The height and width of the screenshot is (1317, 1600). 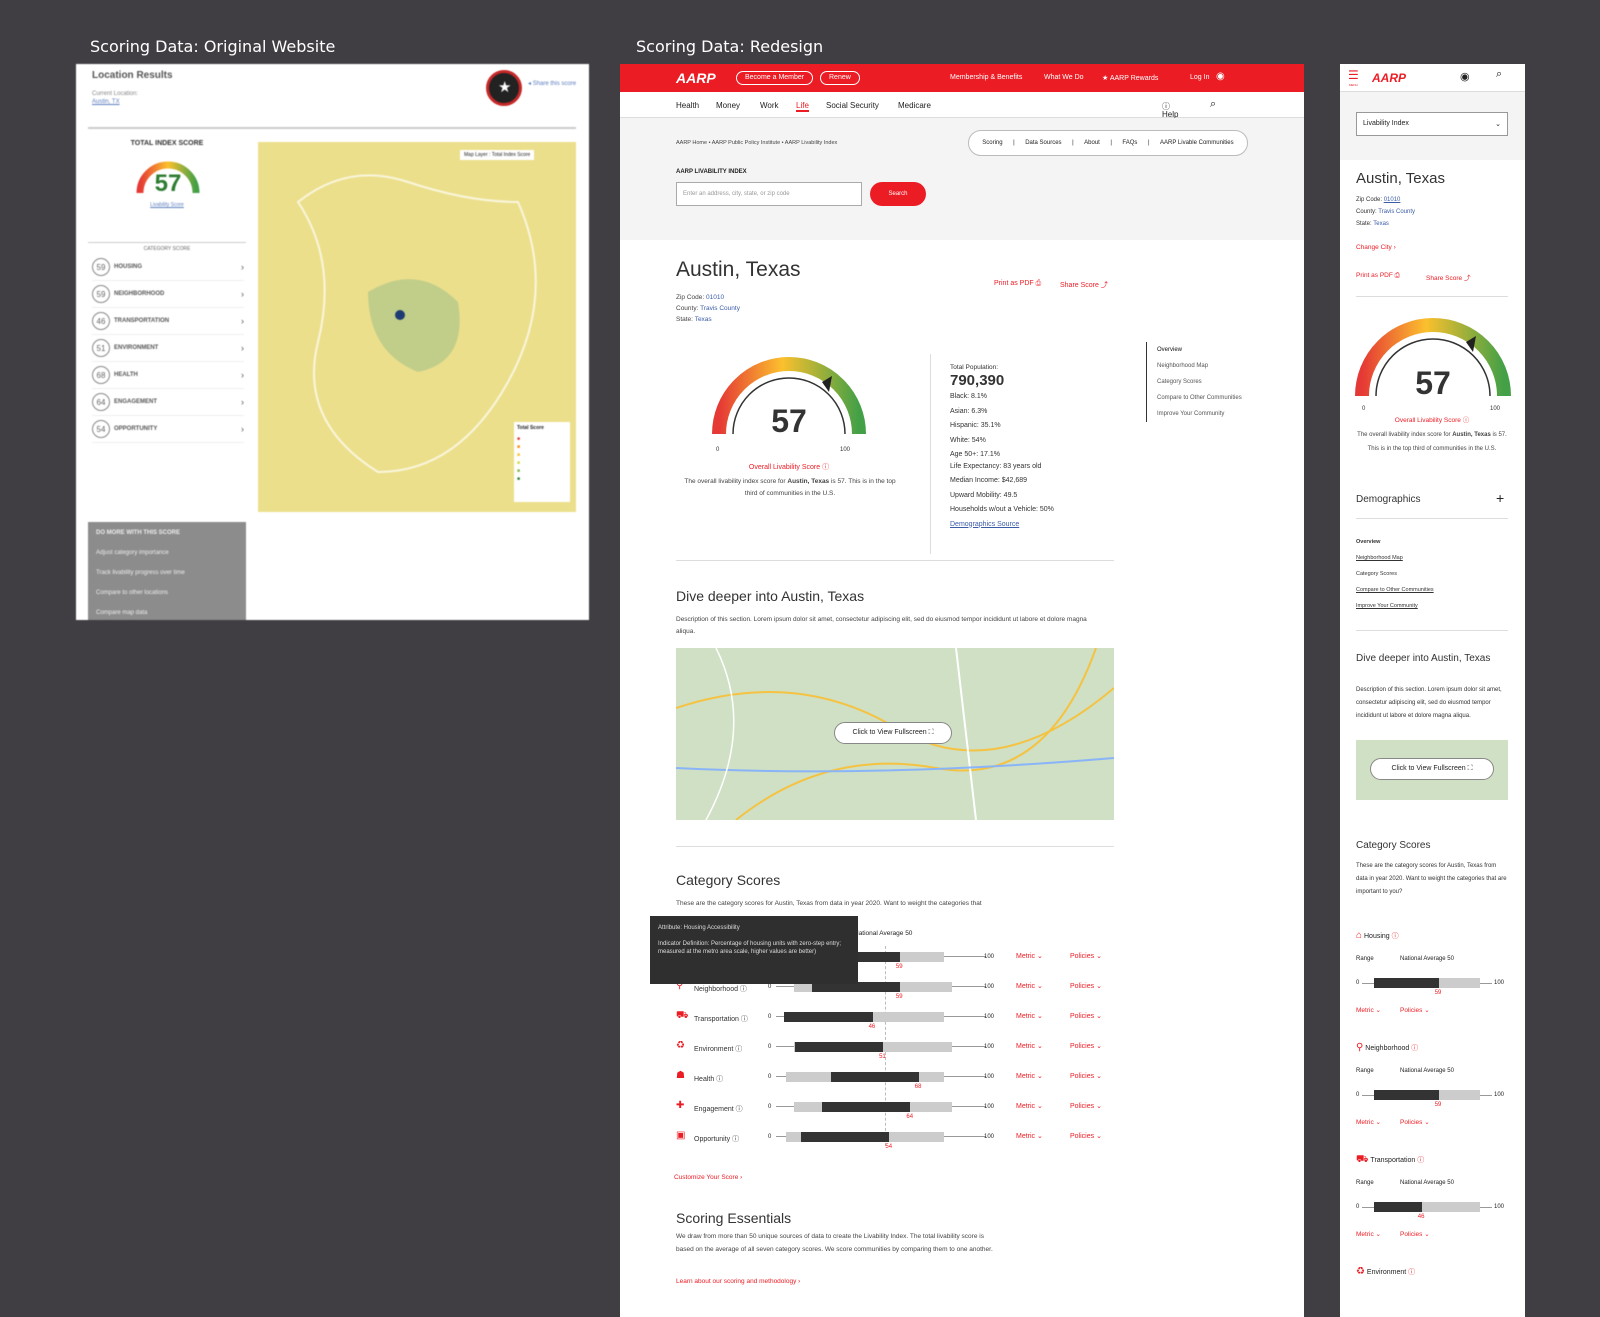 I want to click on category-title: ⌂ Housing ⓘ, so click(x=1377, y=935).